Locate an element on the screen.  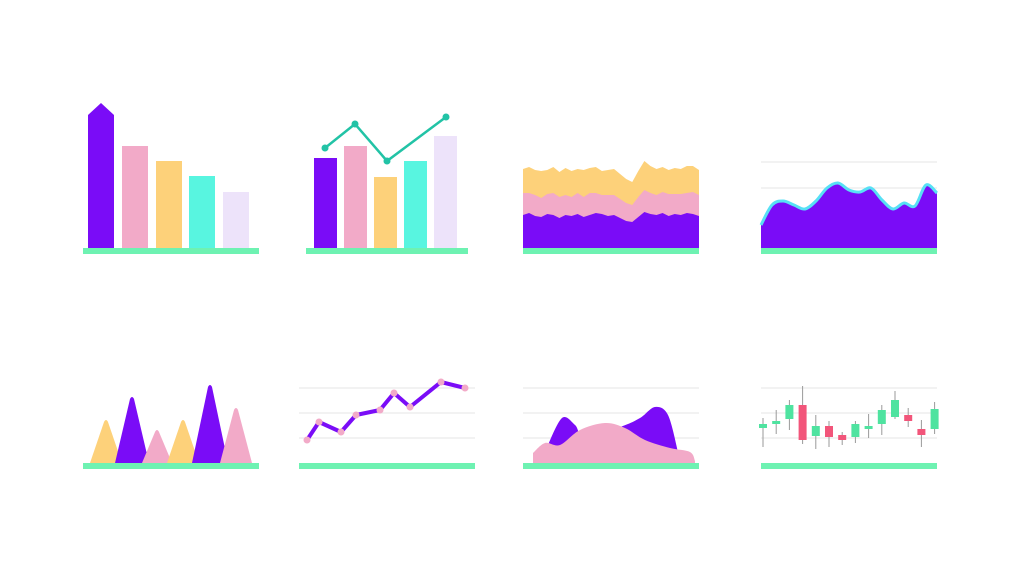
area is located at coordinates (849, 215).